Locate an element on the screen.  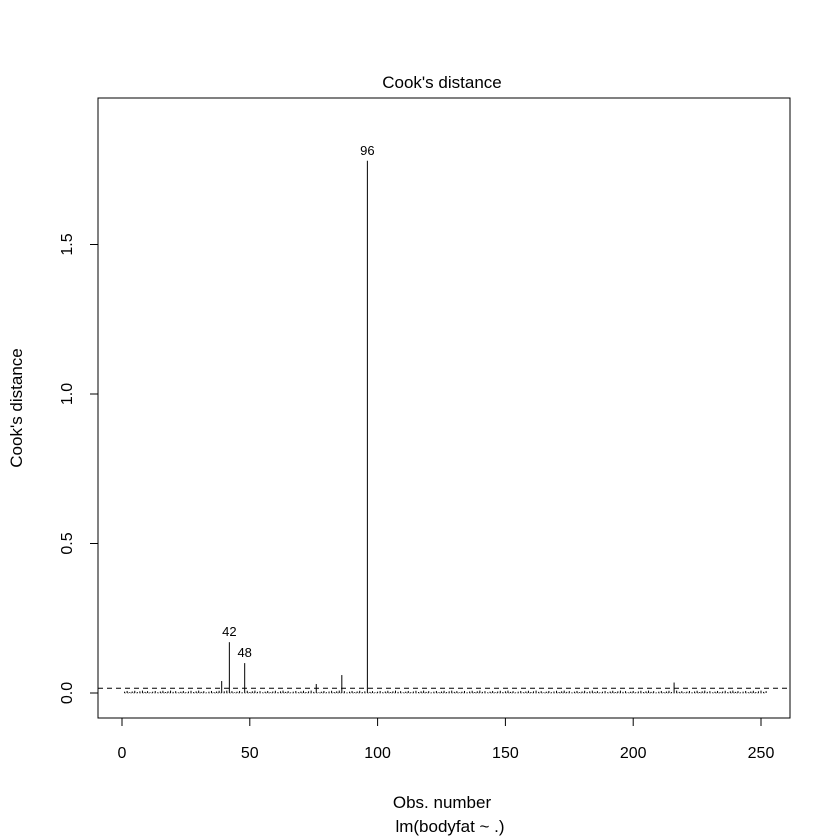
x-tick-label: 0 is located at coordinates (122, 753).